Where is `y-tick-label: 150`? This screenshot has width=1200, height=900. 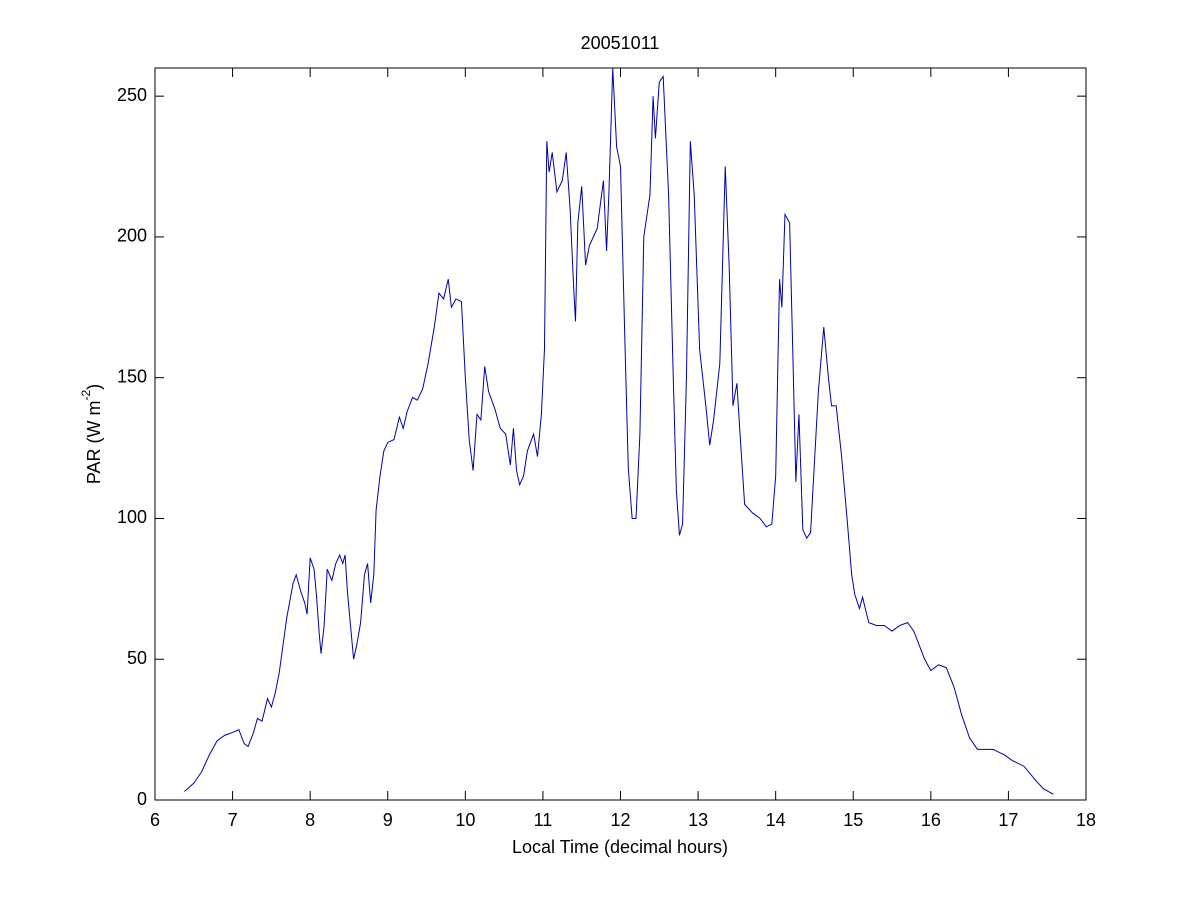 y-tick-label: 150 is located at coordinates (132, 376).